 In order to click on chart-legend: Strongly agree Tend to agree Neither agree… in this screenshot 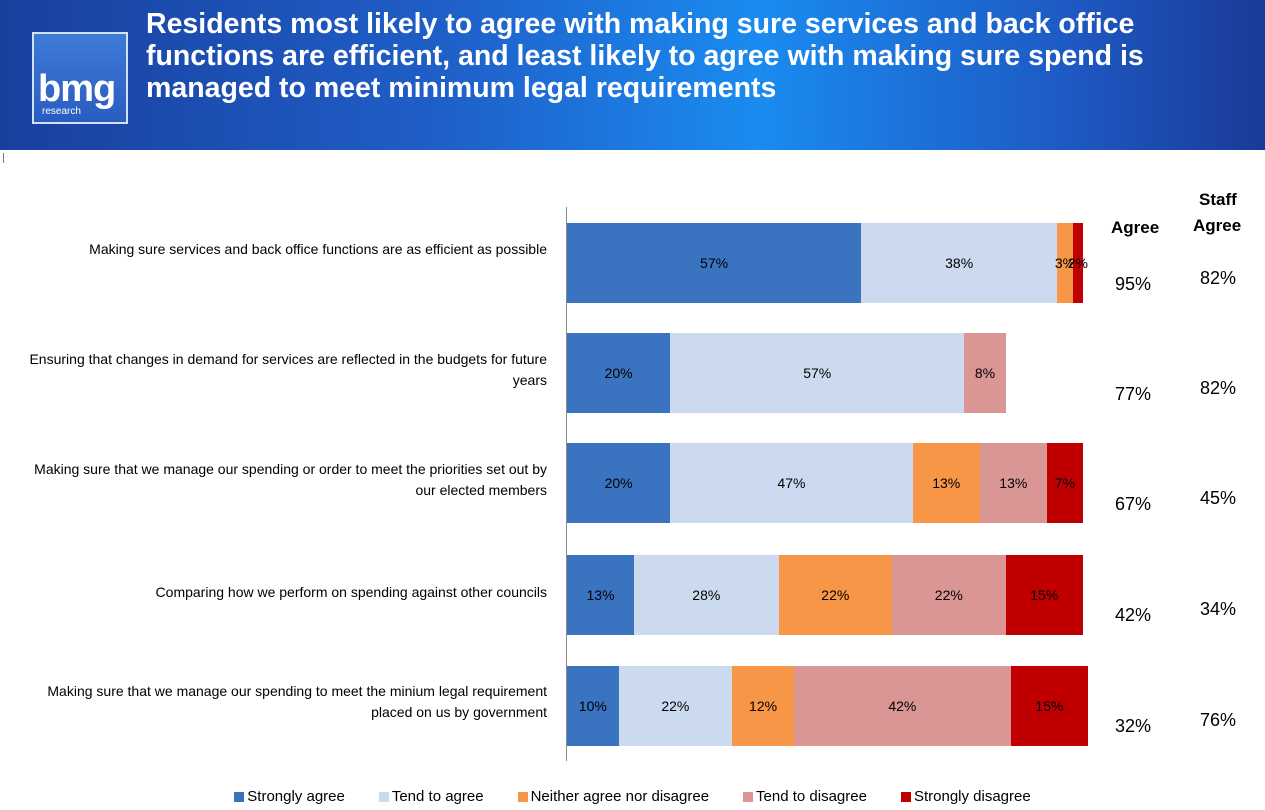, I will do `click(632, 796)`.